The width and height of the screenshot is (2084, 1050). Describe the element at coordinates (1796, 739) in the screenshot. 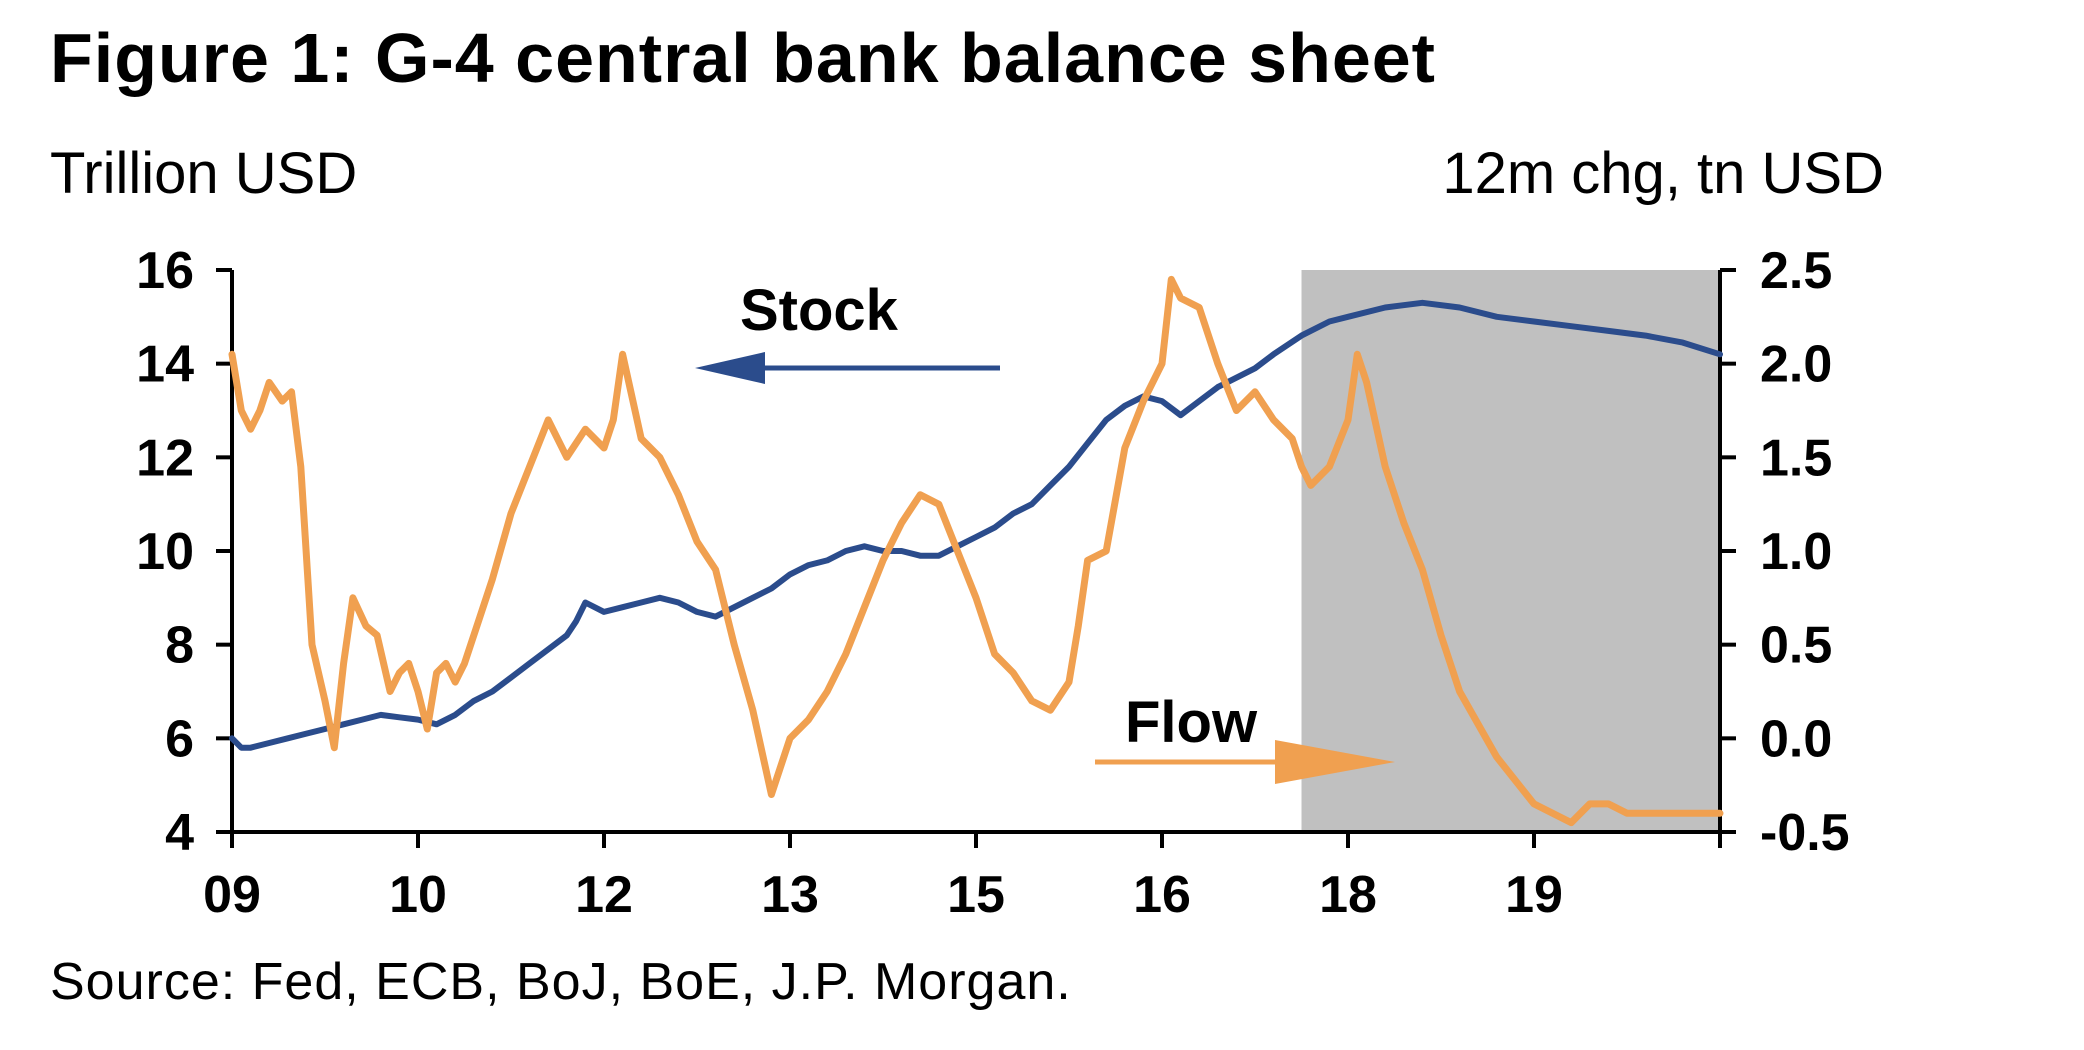

I see `right-tick-label: 0.0` at that location.